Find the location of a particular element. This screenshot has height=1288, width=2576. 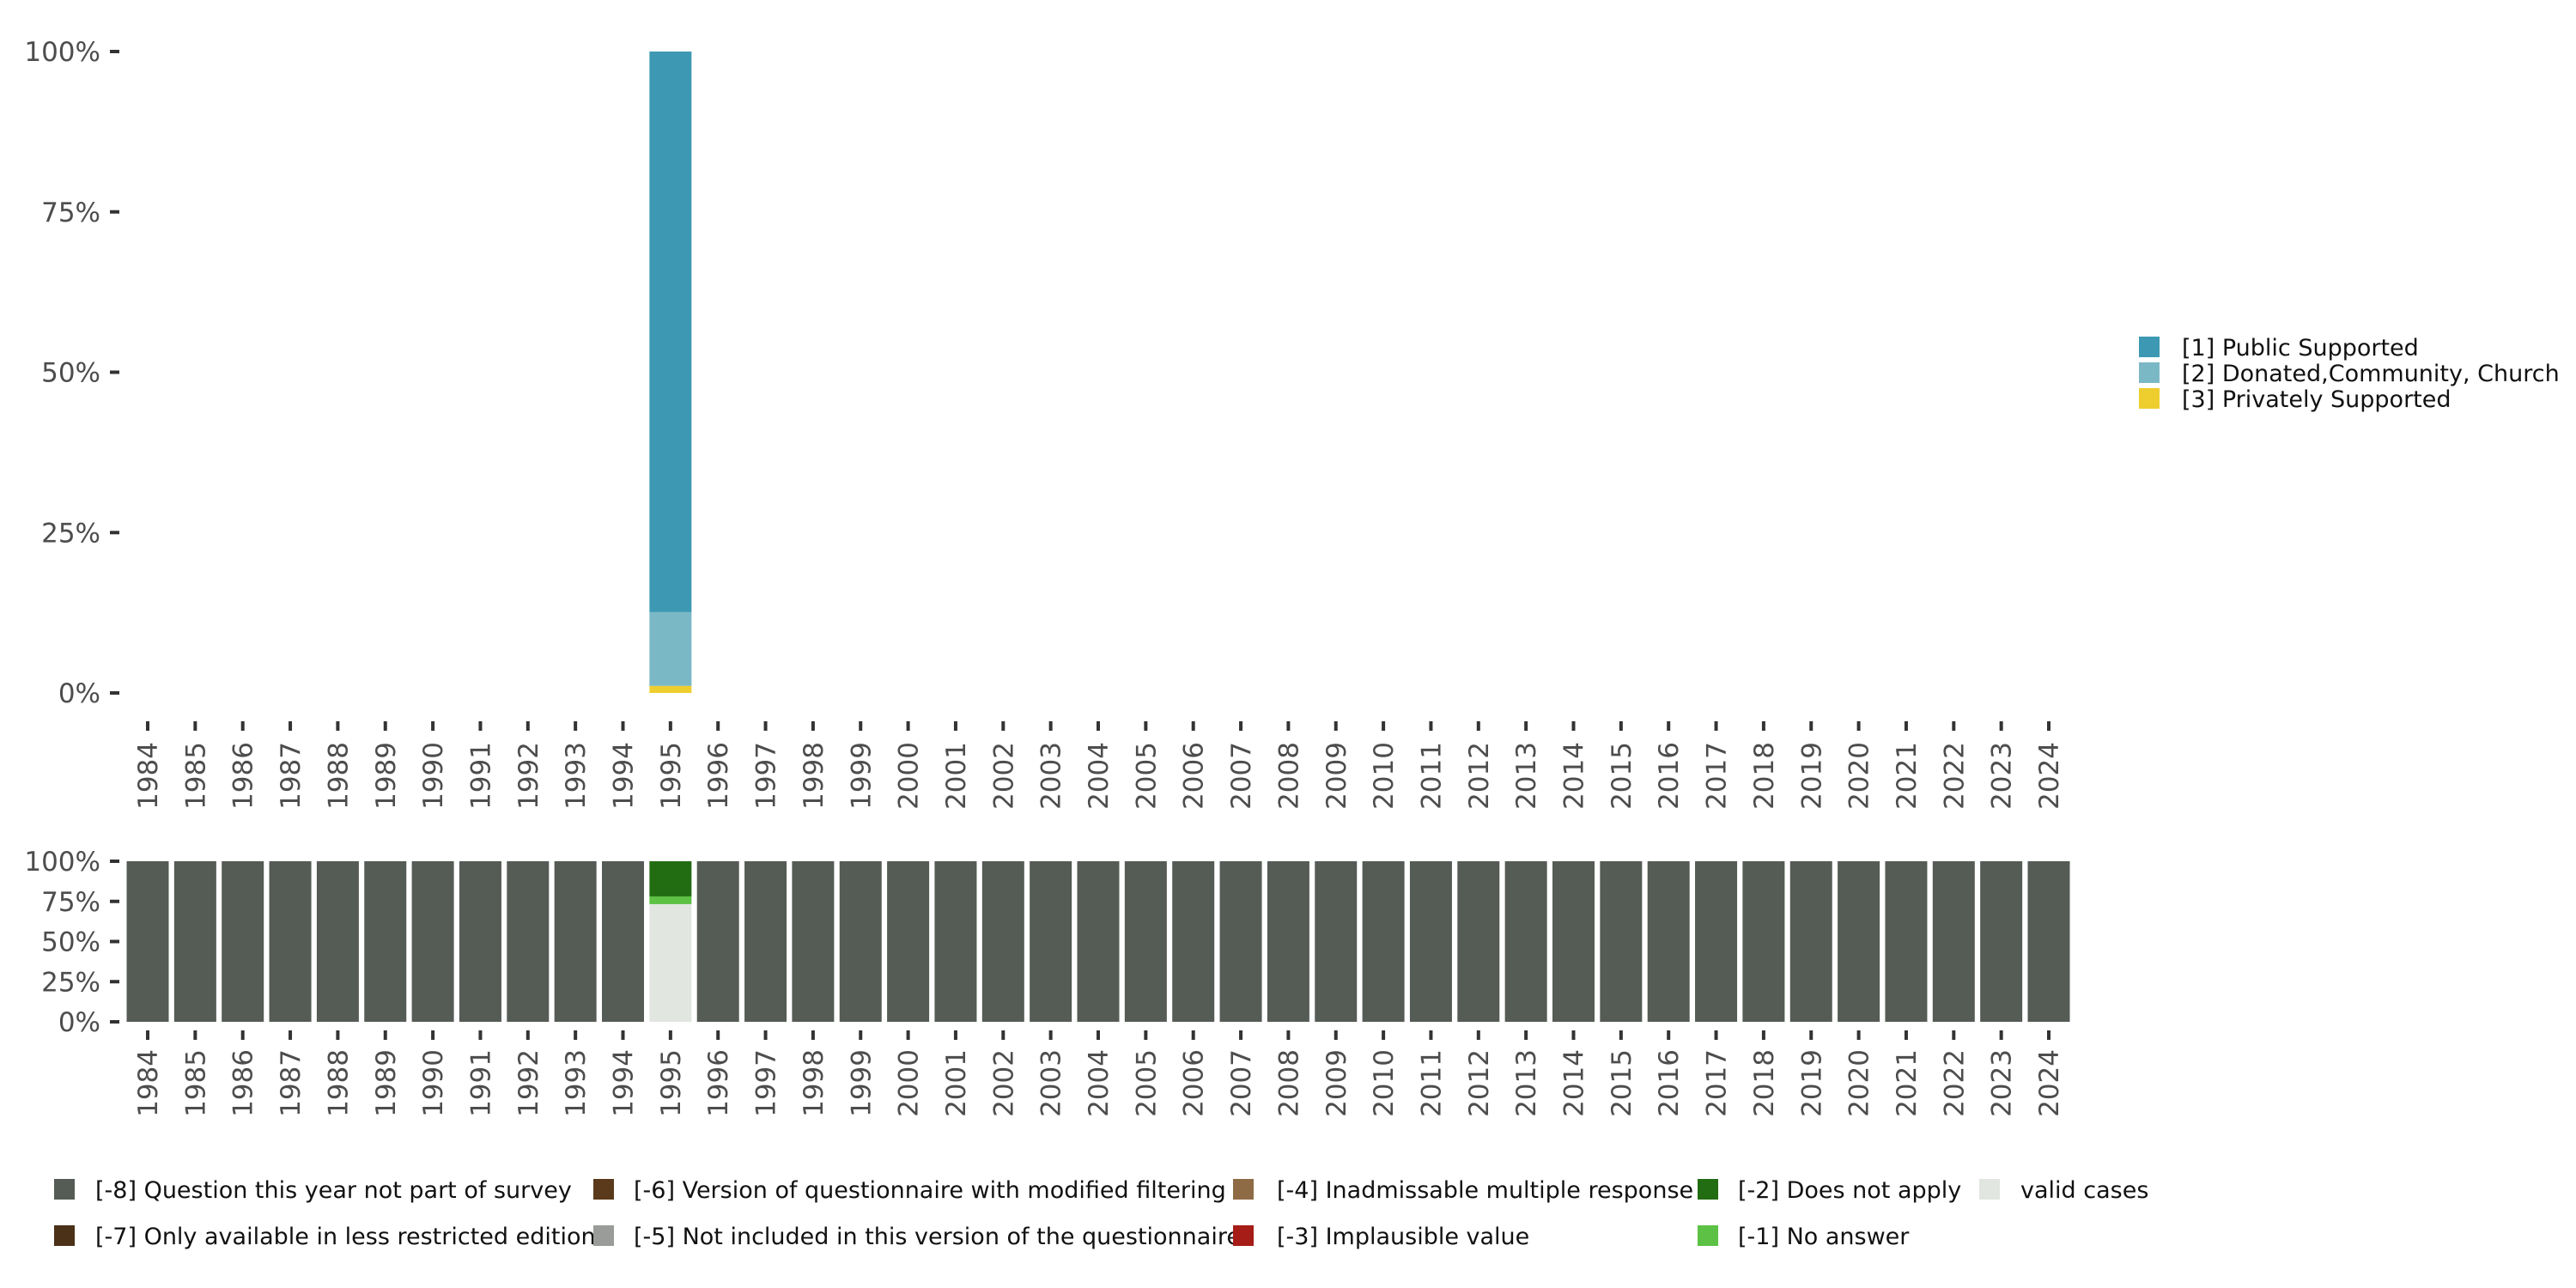

legend-label: [2] Donated,Community, Church is located at coordinates (2371, 374).